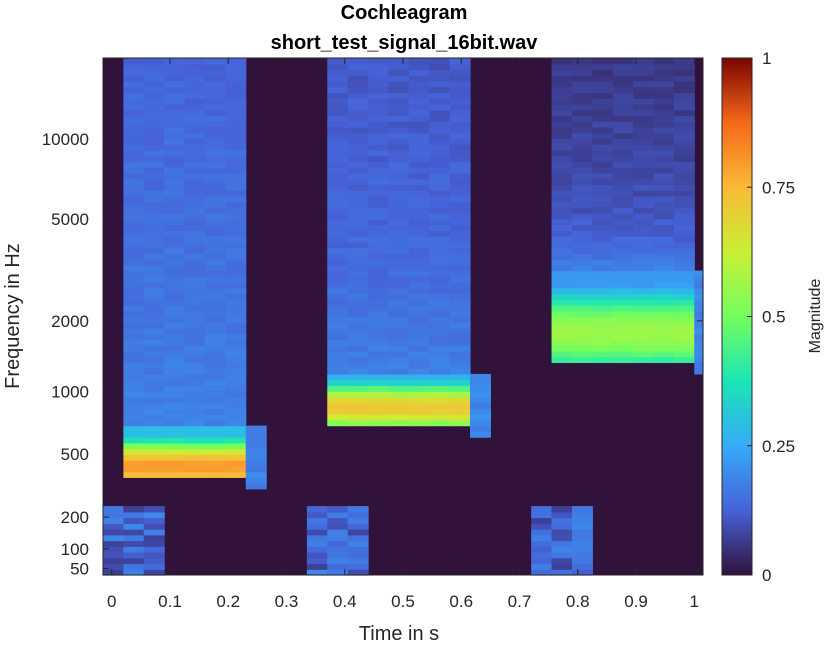 The image size is (830, 645). What do you see at coordinates (694, 601) in the screenshot?
I see `x-tick-label: 1` at bounding box center [694, 601].